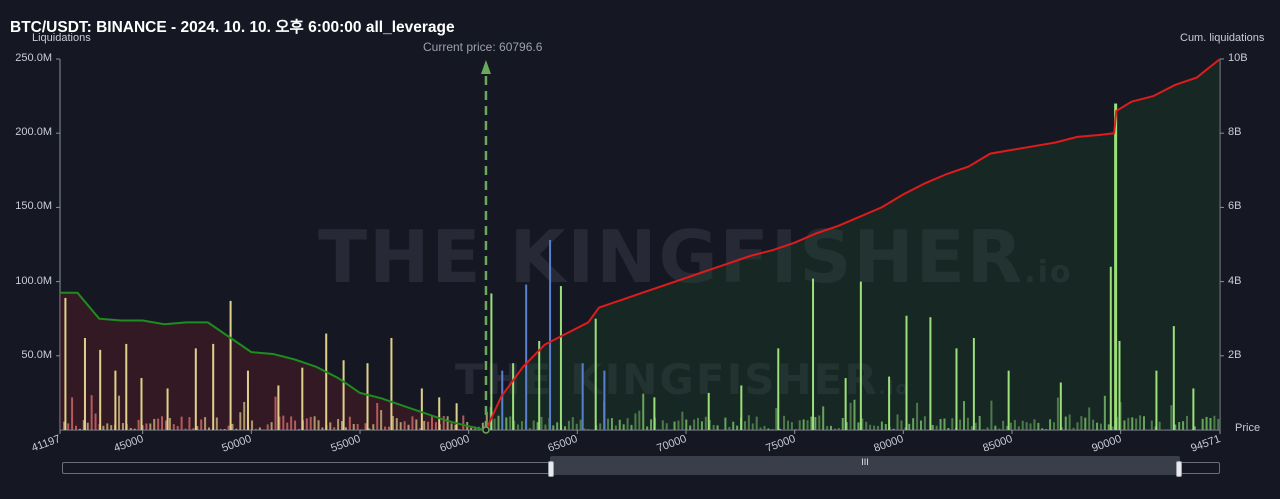  What do you see at coordinates (694, 257) in the screenshot?
I see `watermark-large: THE KINGFISHER.io` at bounding box center [694, 257].